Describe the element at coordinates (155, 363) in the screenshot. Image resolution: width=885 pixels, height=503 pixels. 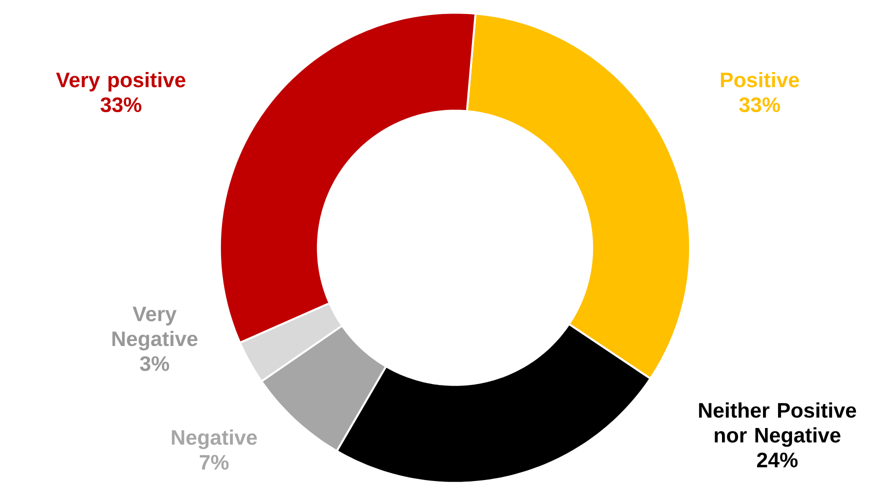
I see `data-label: 3%` at that location.